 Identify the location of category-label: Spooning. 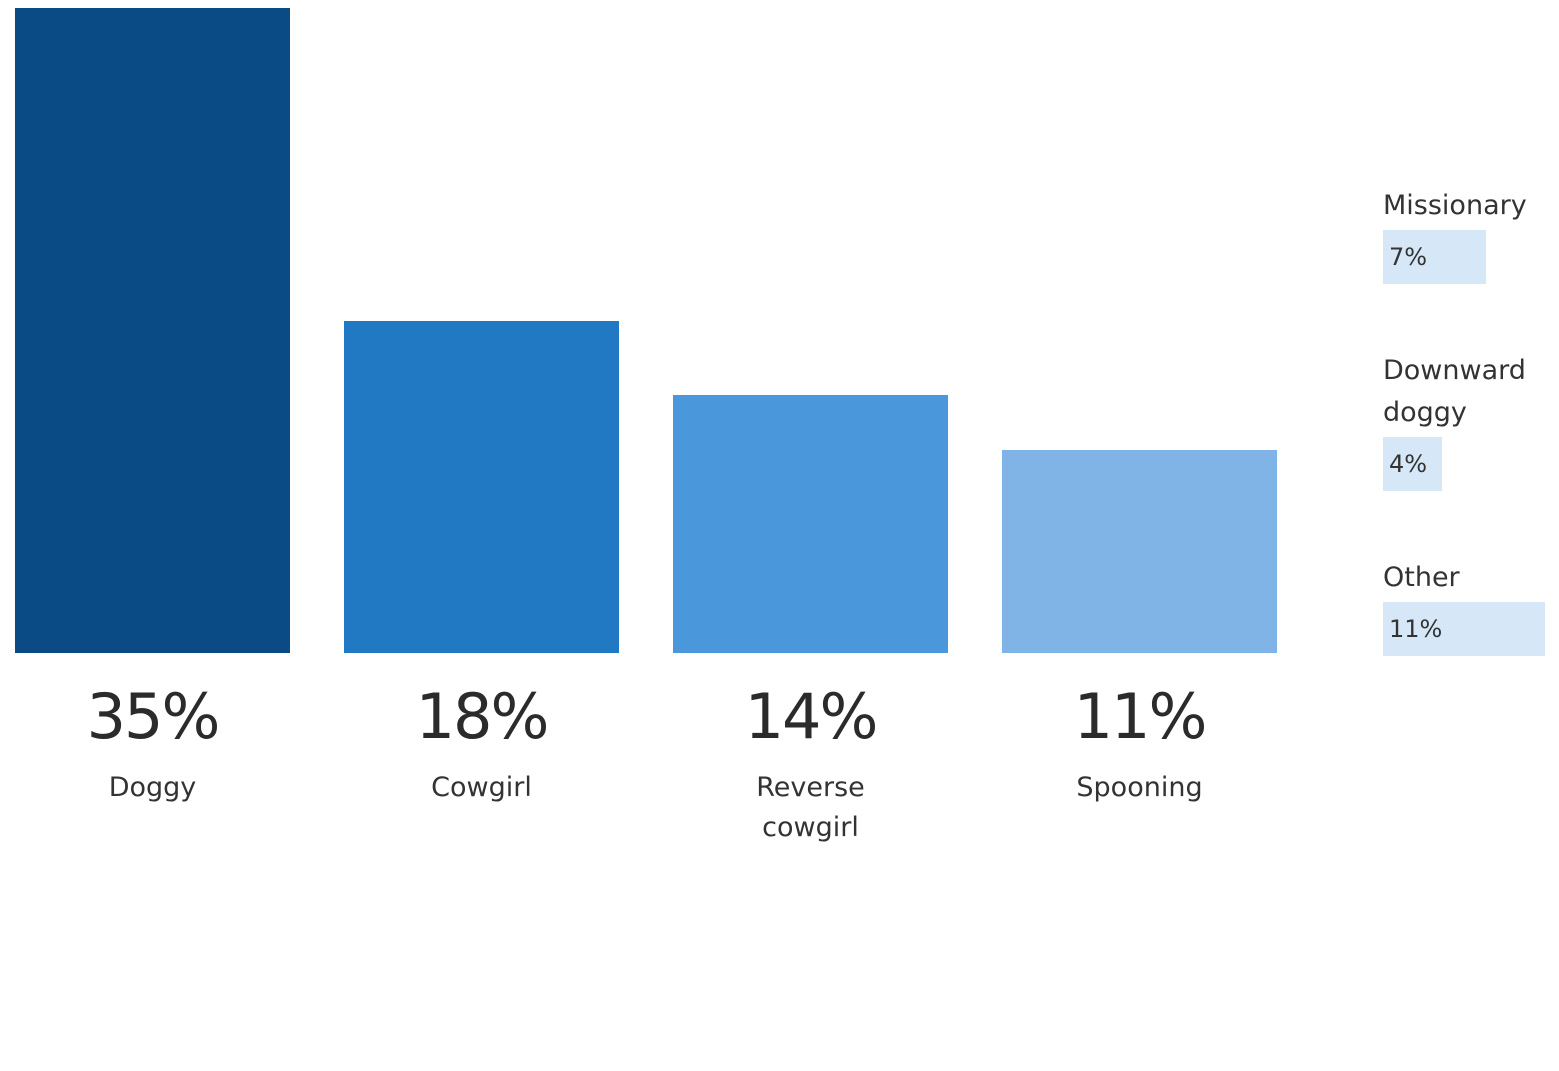
(1139, 787).